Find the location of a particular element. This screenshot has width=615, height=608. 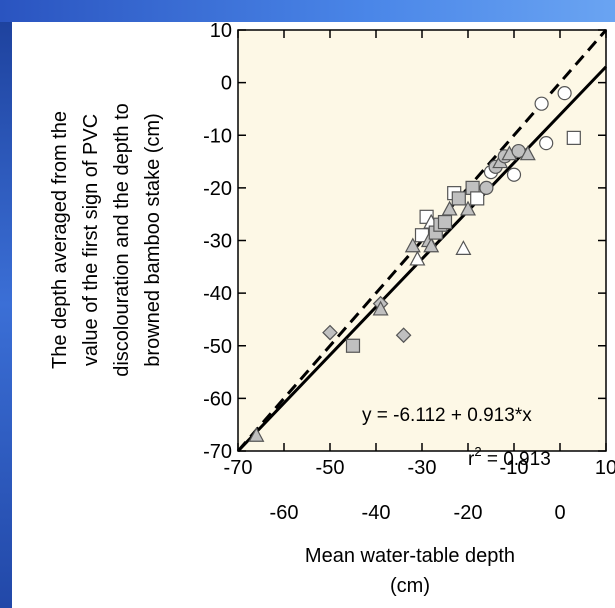

r-squared-value: = 0.913 is located at coordinates (516, 459).